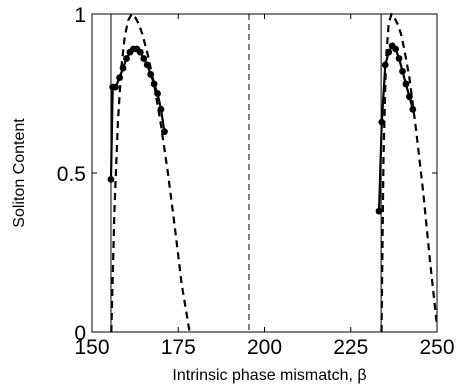  What do you see at coordinates (80, 15) in the screenshot?
I see `y-tick-label-3: 1` at bounding box center [80, 15].